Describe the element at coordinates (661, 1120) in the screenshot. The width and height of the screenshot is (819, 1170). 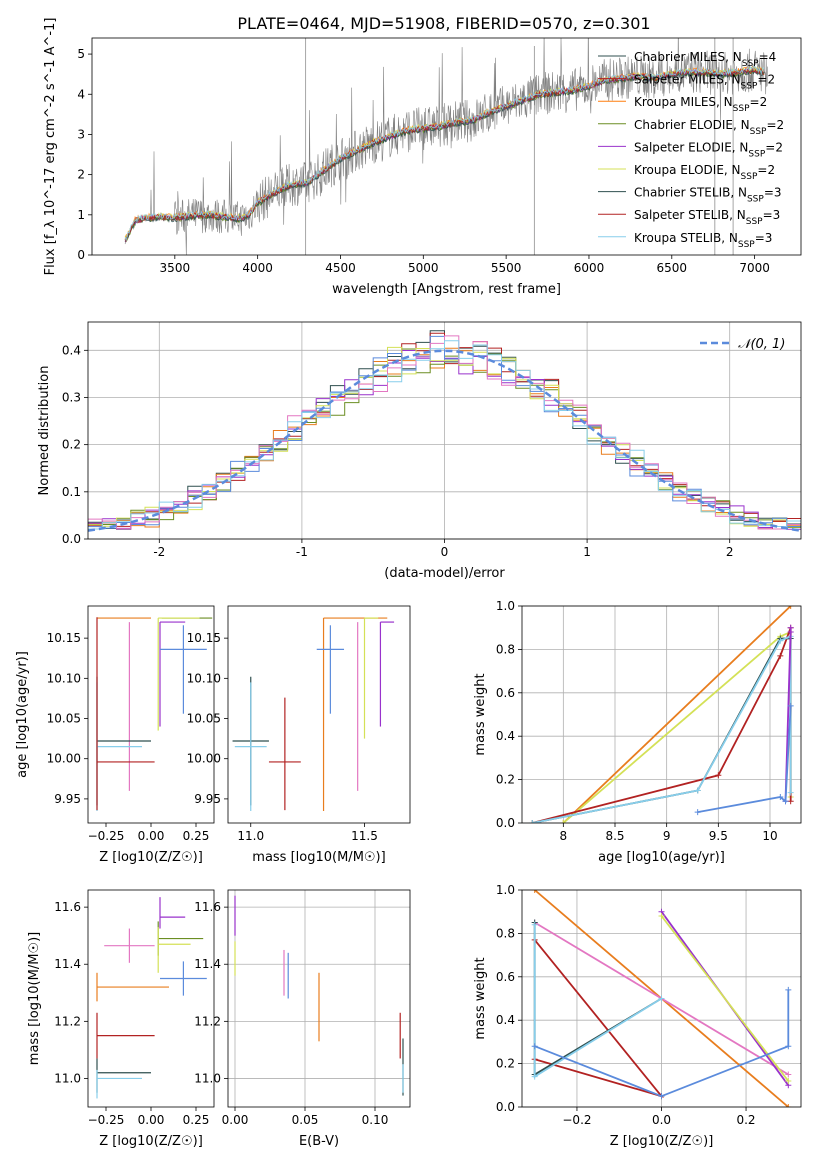
I see `x-tick-label: 0.0` at that location.